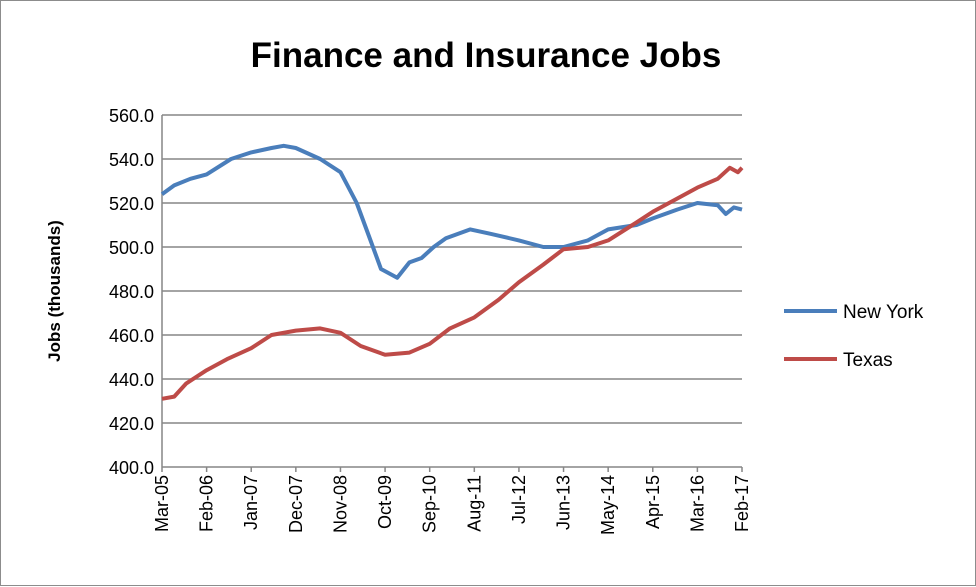 The height and width of the screenshot is (587, 976). What do you see at coordinates (385, 502) in the screenshot?
I see `x-tick-label: Oct-09` at bounding box center [385, 502].